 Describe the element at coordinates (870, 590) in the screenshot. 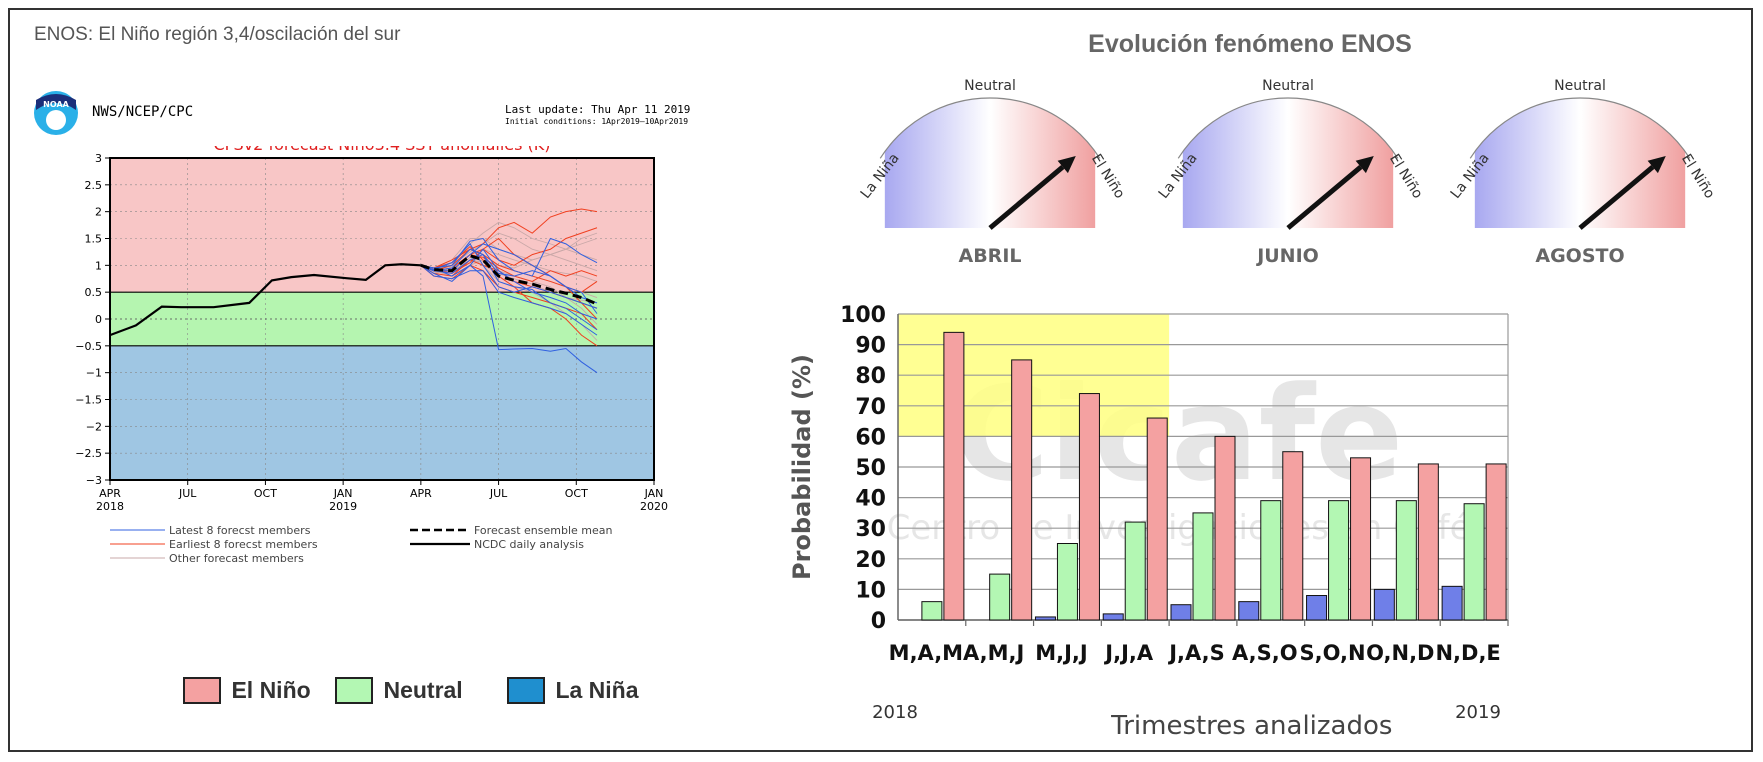

I see `y-tick-label: 10` at that location.